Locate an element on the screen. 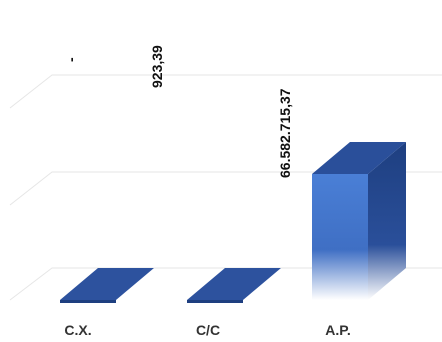 The height and width of the screenshot is (342, 442). category-label: A.P. is located at coordinates (337, 330).